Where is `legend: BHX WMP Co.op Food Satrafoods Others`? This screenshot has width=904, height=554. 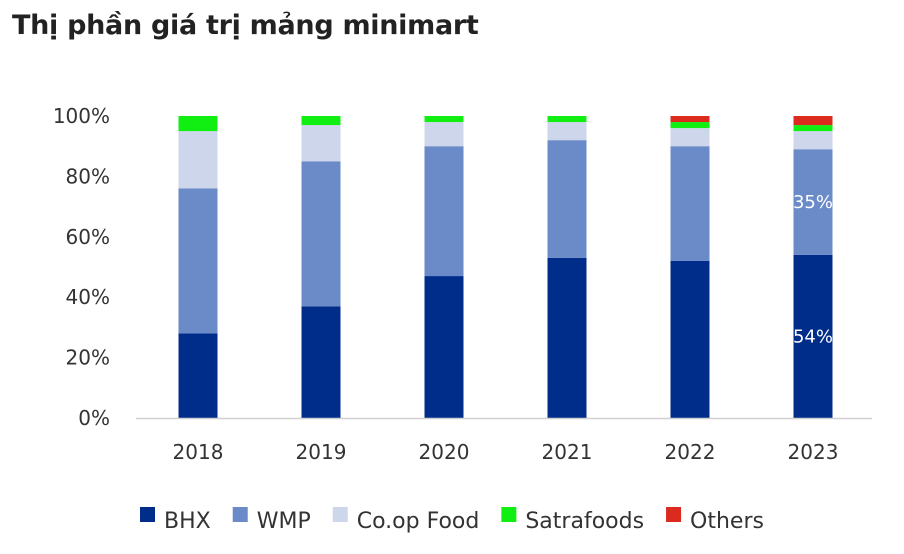 legend: BHX WMP Co.op Food Satrafoods Others is located at coordinates (452, 520).